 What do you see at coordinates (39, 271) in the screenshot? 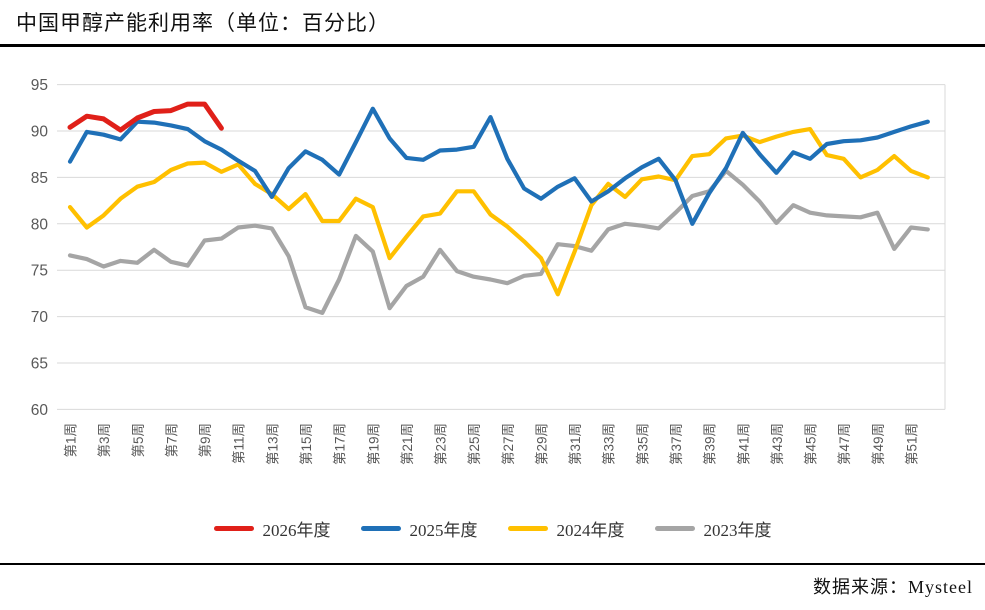
I see `y-axis-label-75: 75` at bounding box center [39, 271].